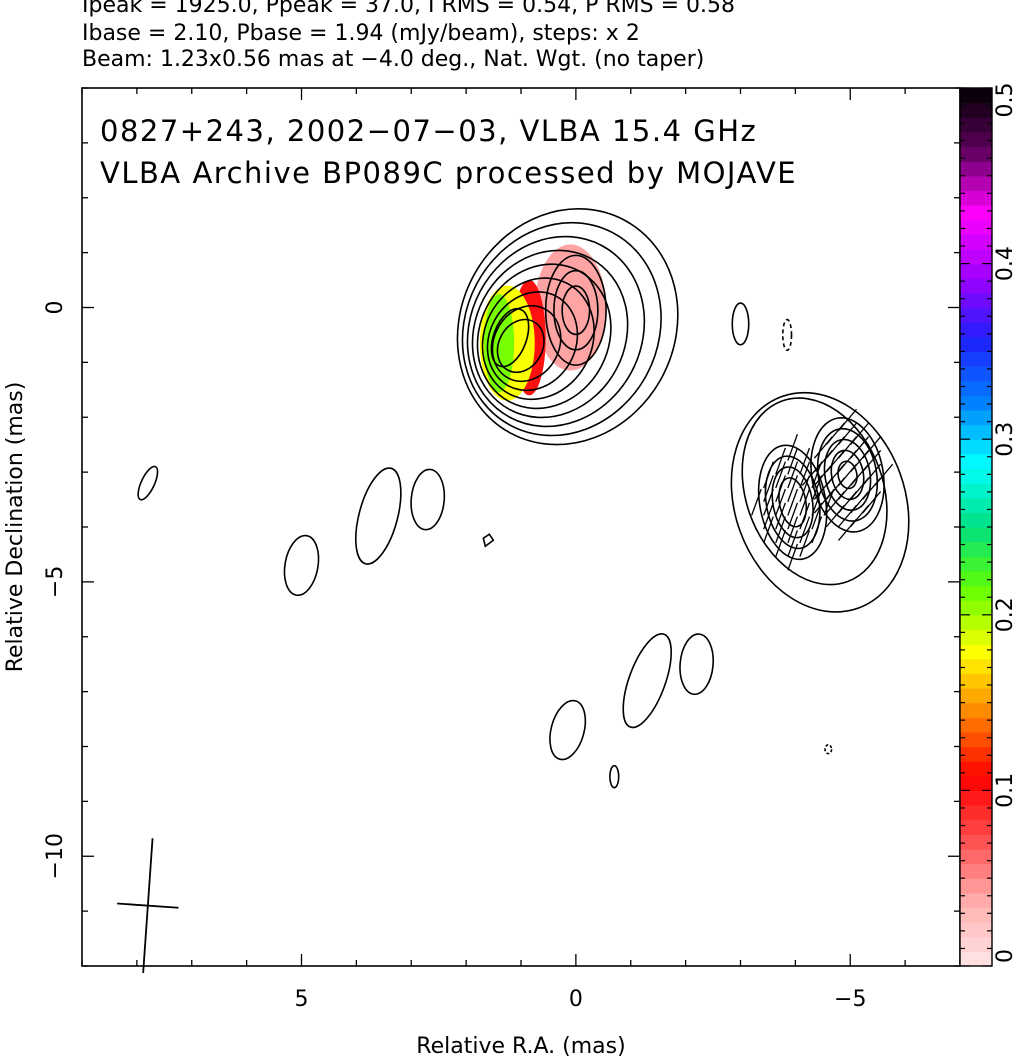  I want to click on y-tick-label: 0, so click(55, 308).